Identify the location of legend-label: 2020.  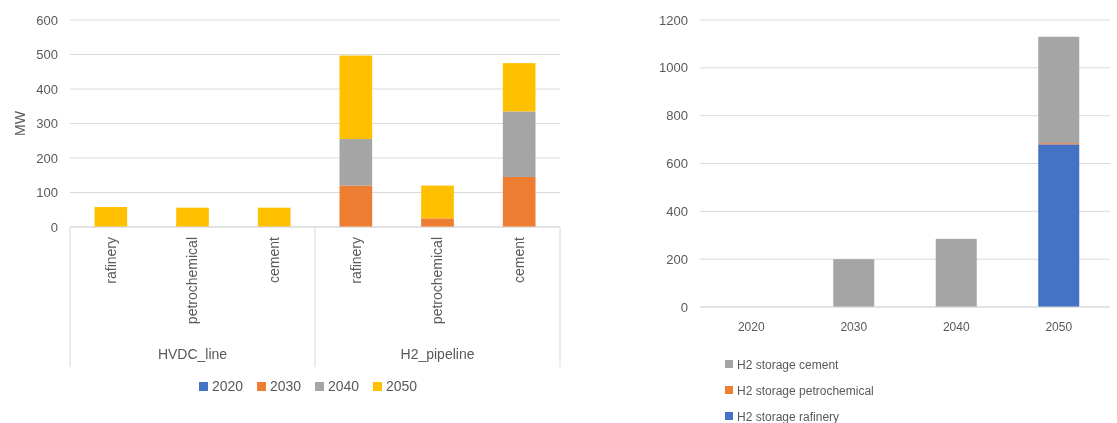
(228, 386).